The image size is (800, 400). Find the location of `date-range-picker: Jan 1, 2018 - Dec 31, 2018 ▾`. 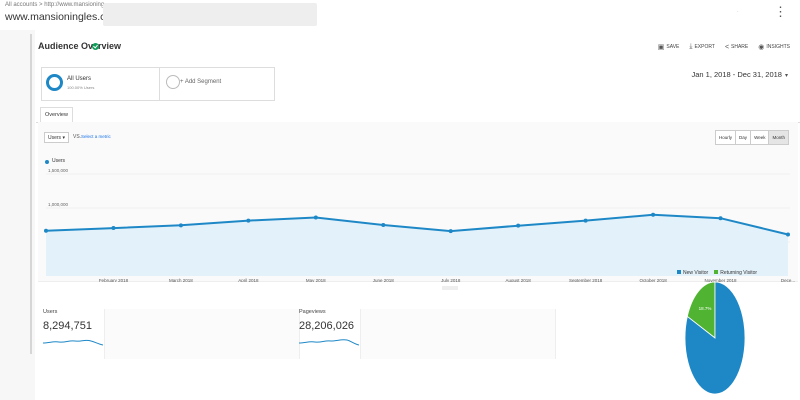

date-range-picker: Jan 1, 2018 - Dec 31, 2018 ▾ is located at coordinates (740, 74).